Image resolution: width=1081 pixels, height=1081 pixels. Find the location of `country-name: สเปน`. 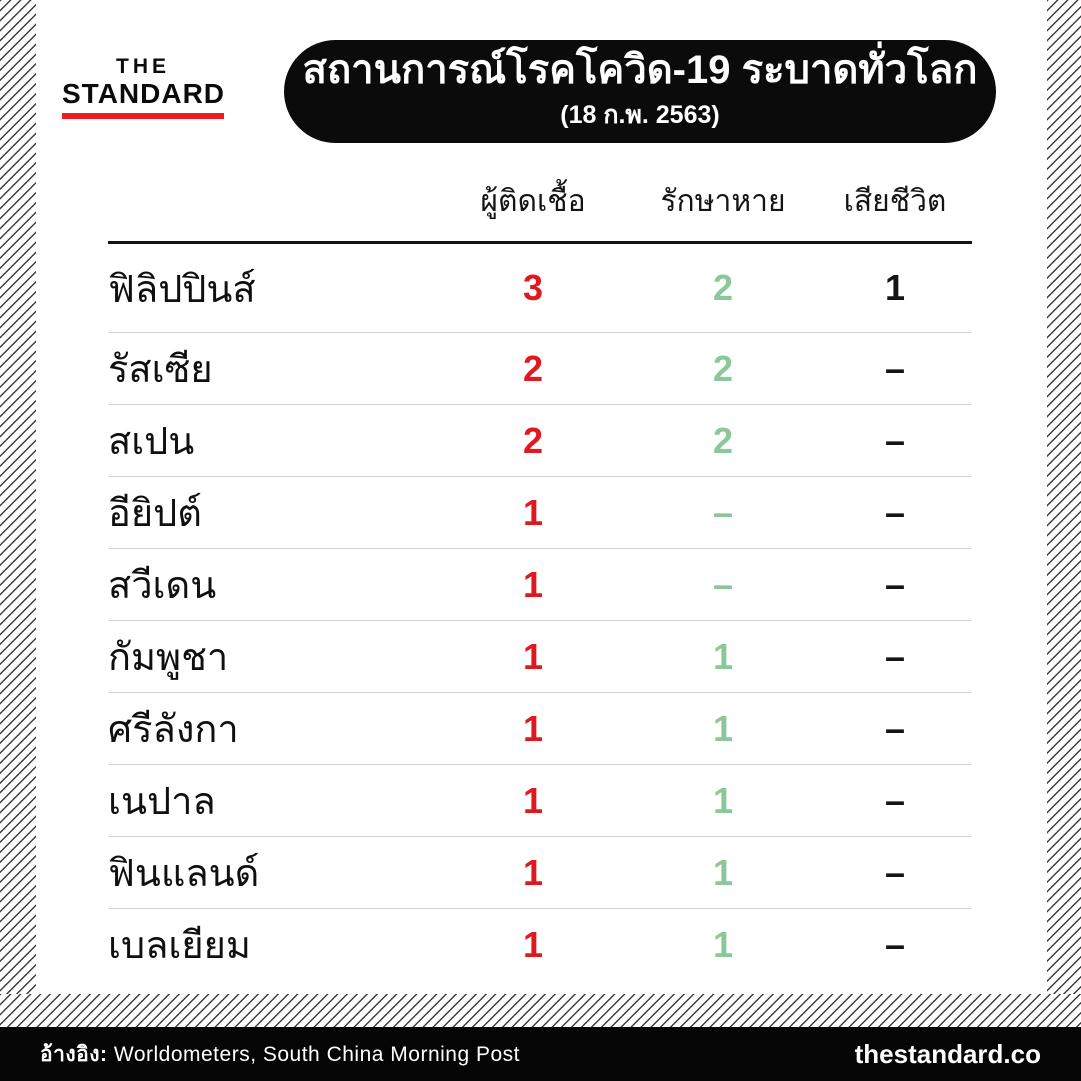

country-name: สเปน is located at coordinates (151, 442).